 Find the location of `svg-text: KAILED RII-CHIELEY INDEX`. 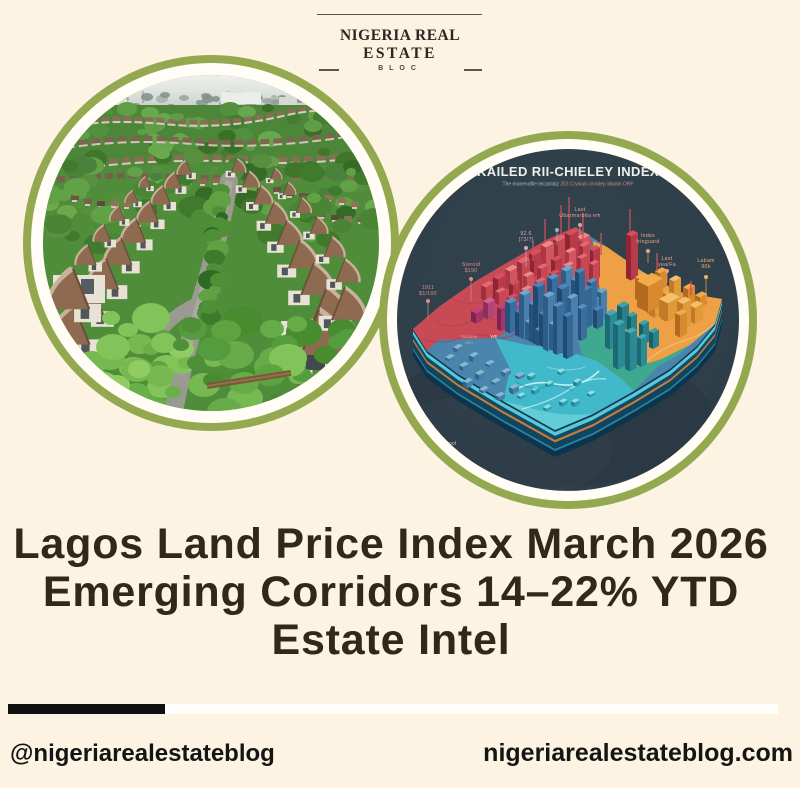

svg-text: KAILED RII-CHIELEY INDEX is located at coordinates (568, 171).